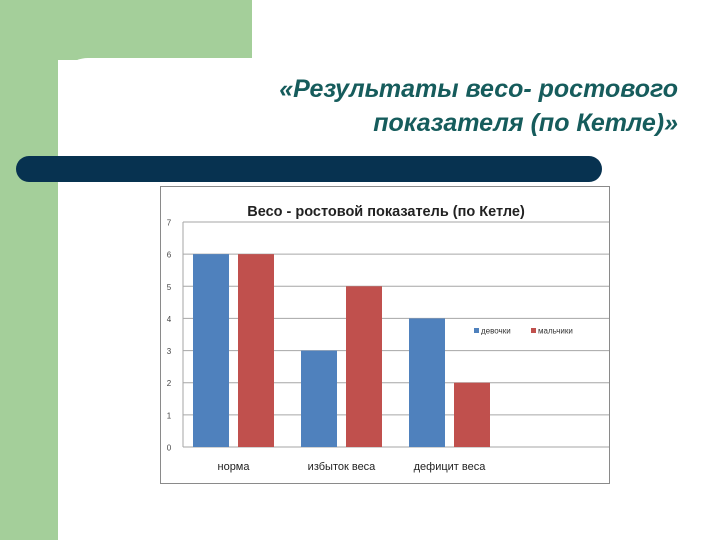 Image resolution: width=720 pixels, height=540 pixels. What do you see at coordinates (523, 331) in the screenshot?
I see `chart-legend: девочки мальчики` at bounding box center [523, 331].